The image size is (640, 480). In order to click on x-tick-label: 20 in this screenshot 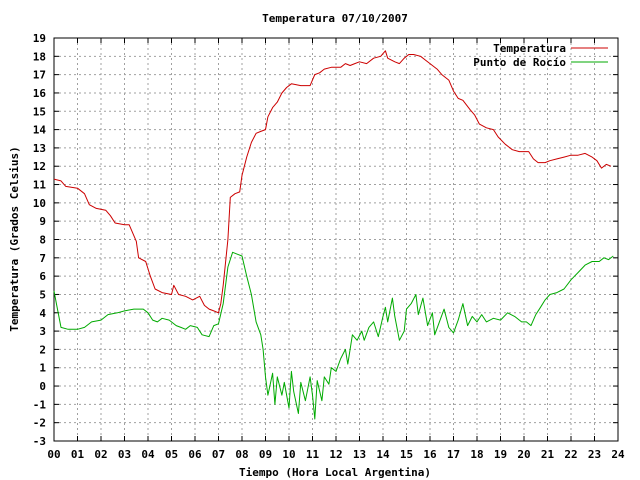, I will do `click(523, 454)`.